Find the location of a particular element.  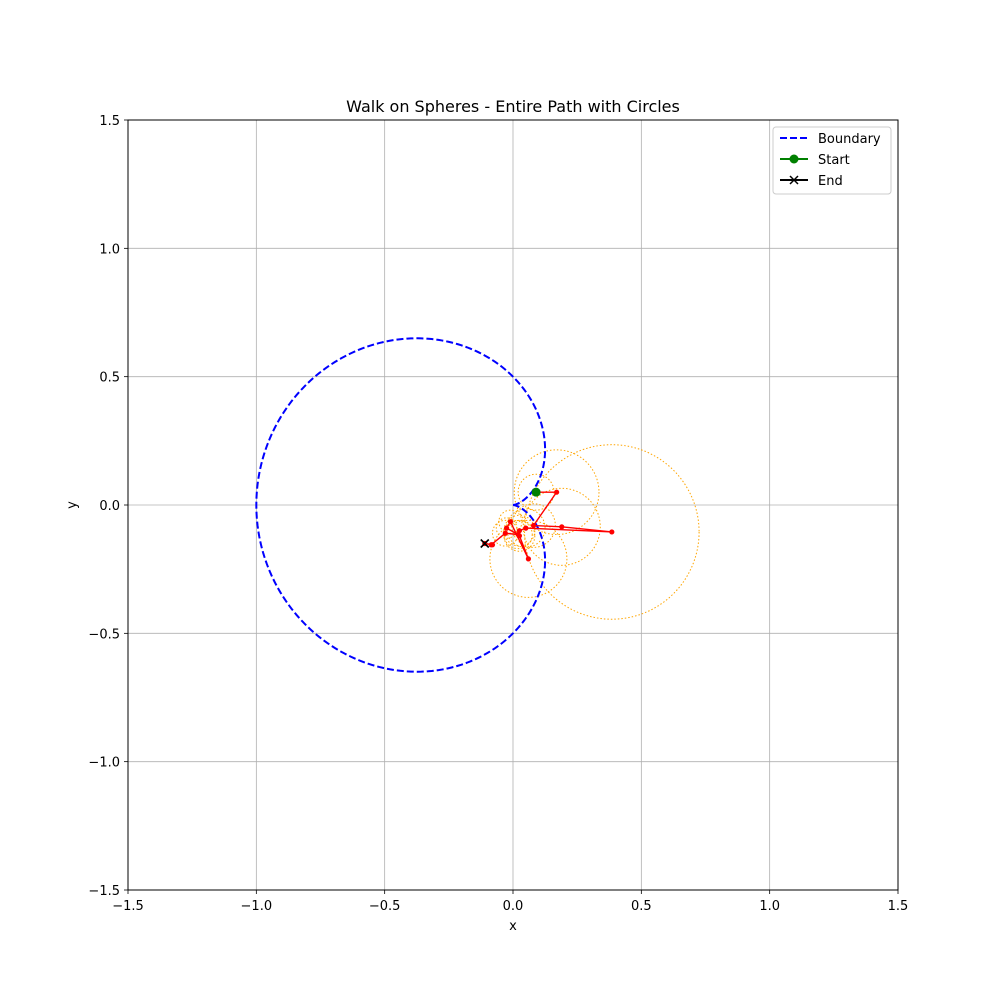

x-tick-label: −0.5 is located at coordinates (385, 906).